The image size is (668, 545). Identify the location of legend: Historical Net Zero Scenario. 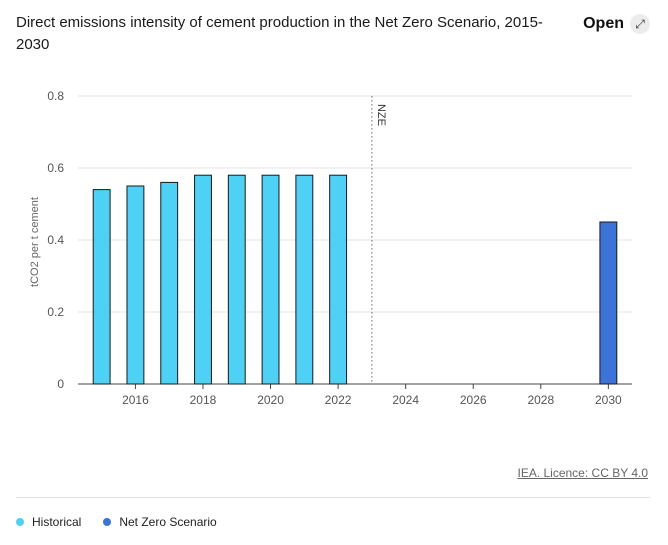
(116, 522).